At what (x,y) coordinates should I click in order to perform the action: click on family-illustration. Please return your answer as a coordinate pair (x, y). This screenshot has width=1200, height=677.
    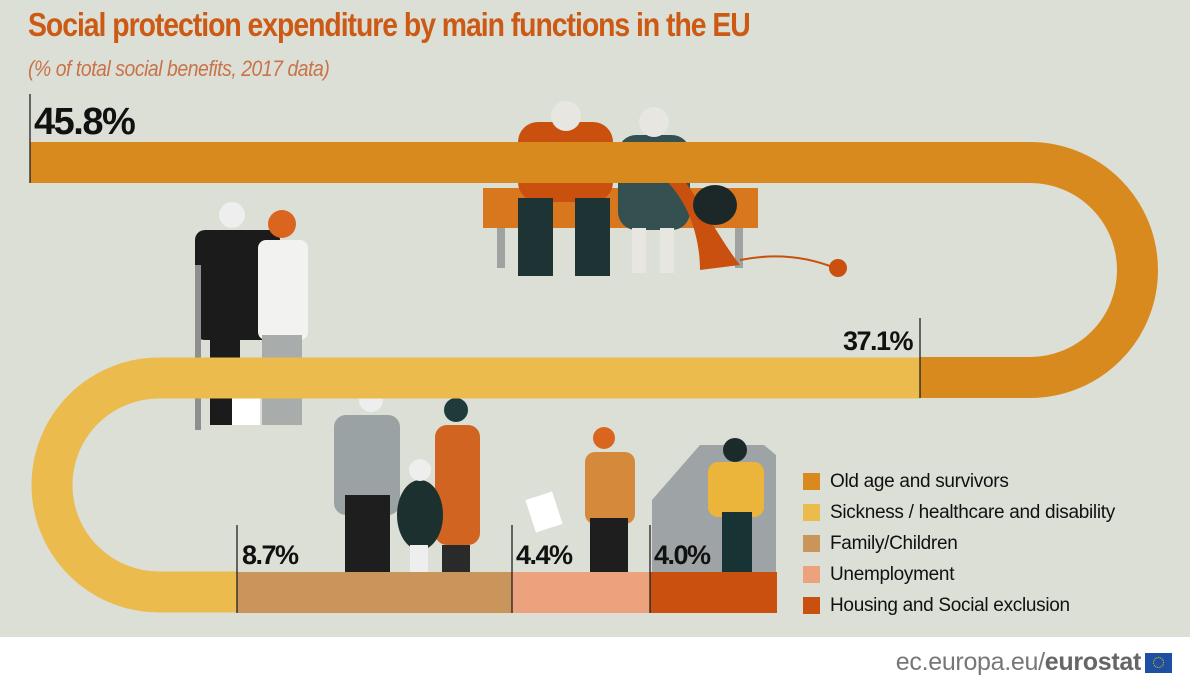
    Looking at the image, I should click on (407, 491).